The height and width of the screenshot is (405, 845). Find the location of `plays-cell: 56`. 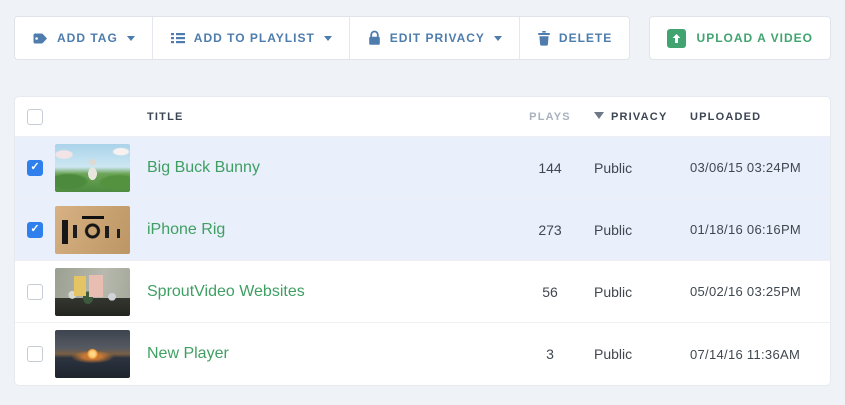

plays-cell: 56 is located at coordinates (550, 291).